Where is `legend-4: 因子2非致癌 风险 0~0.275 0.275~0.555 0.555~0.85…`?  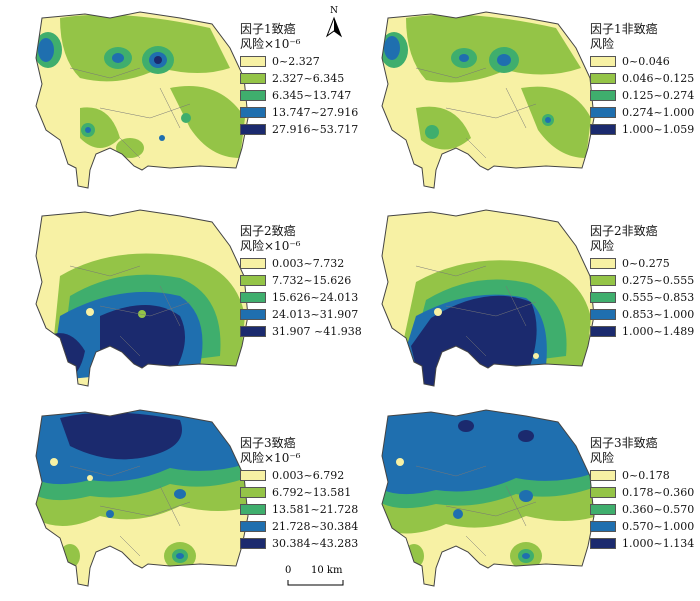
legend-4: 因子2非致癌 风险 0~0.275 0.275~0.555 0.555~0.85… is located at coordinates (642, 281).